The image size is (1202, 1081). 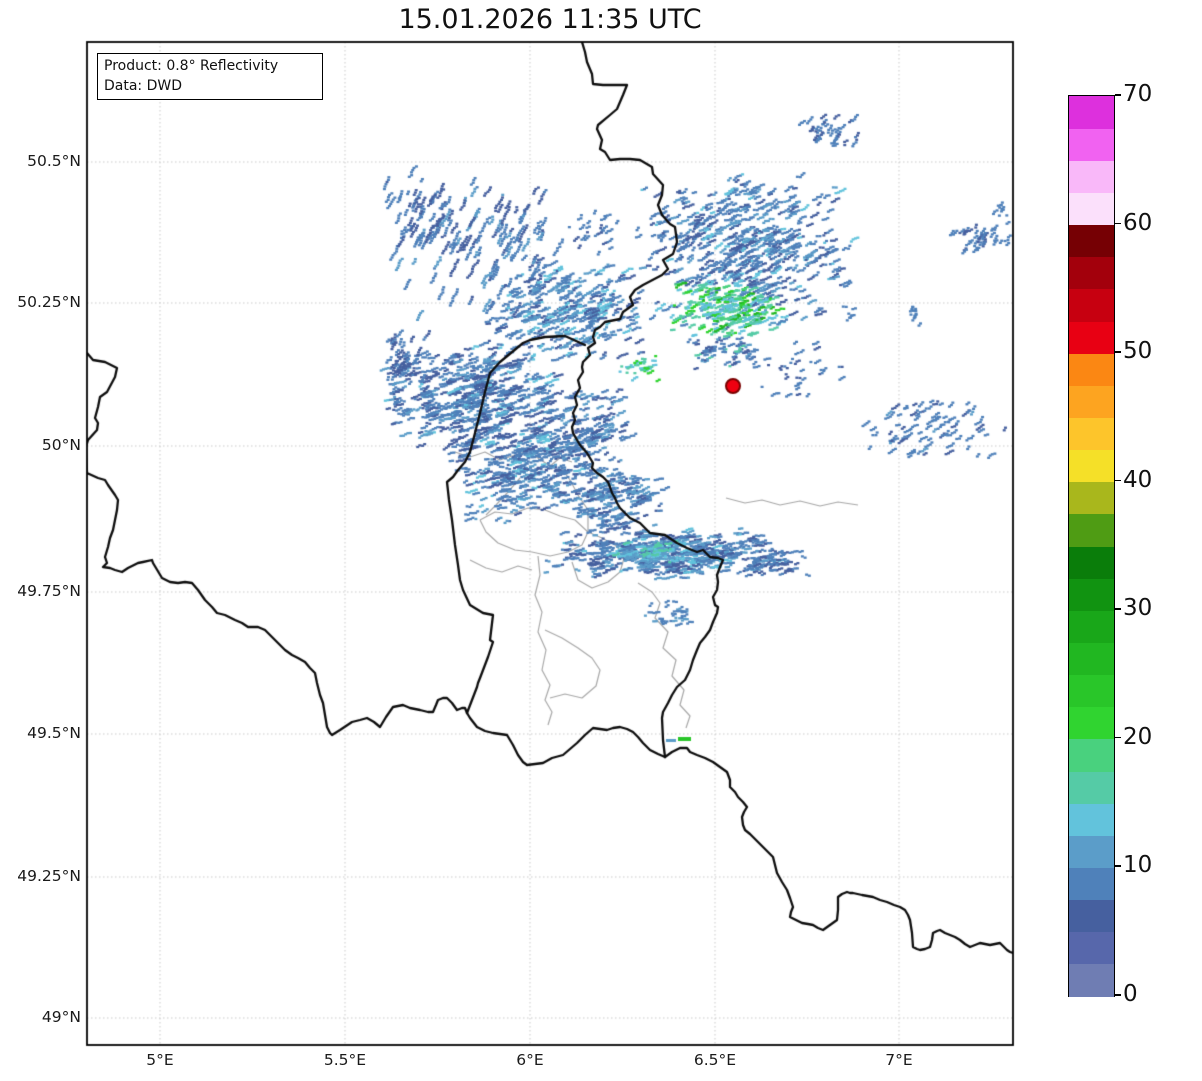 I want to click on colorbar-tick-label: 70, so click(x=1138, y=94).